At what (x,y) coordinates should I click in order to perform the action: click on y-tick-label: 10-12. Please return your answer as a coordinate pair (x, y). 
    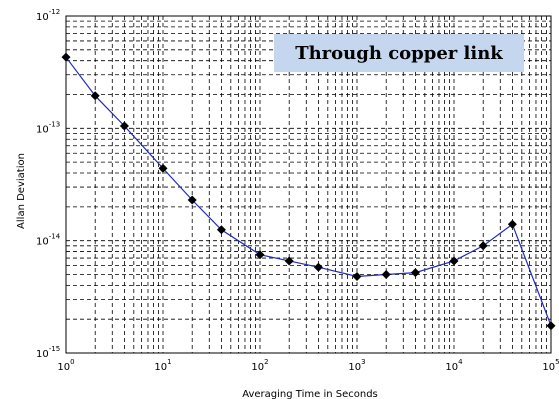
    Looking at the image, I should click on (48, 15).